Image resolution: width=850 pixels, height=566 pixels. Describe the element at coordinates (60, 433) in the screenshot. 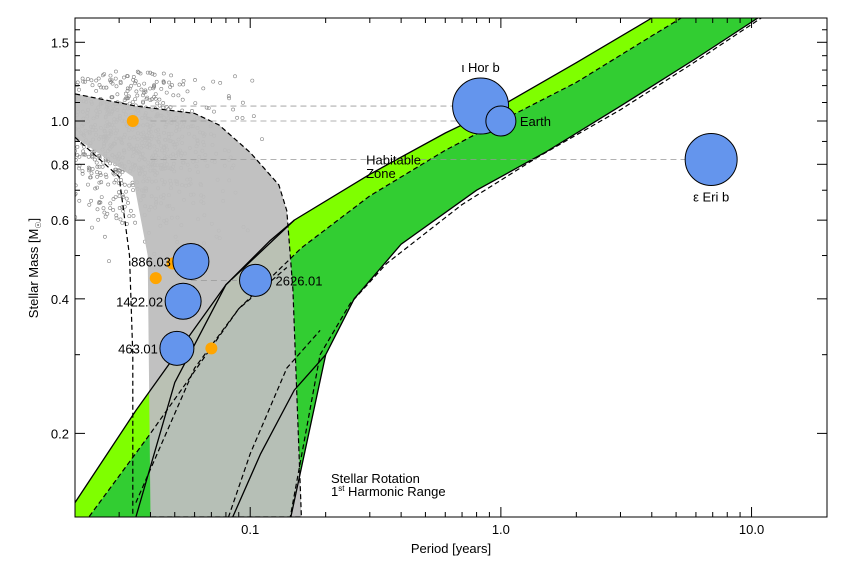

I see `y-tick-label: 0.2` at that location.